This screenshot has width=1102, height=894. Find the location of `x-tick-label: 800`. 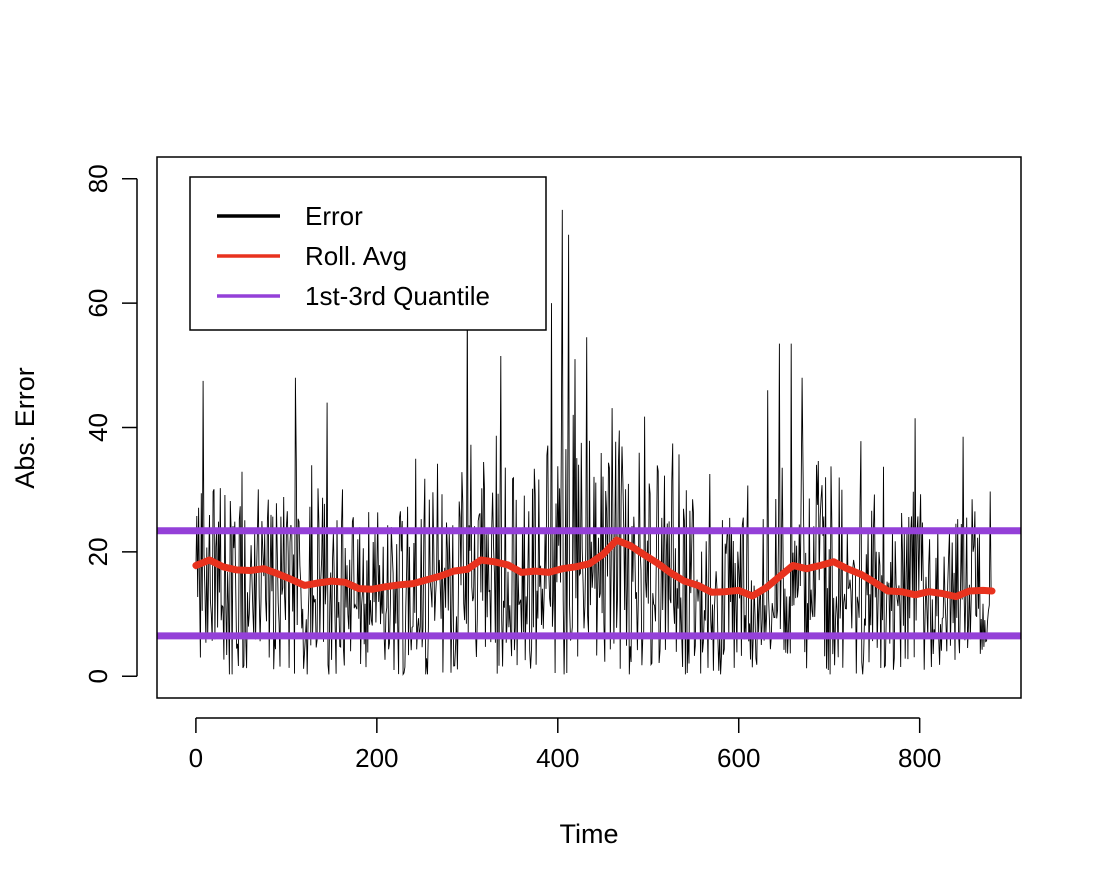

x-tick-label: 800 is located at coordinates (919, 758).